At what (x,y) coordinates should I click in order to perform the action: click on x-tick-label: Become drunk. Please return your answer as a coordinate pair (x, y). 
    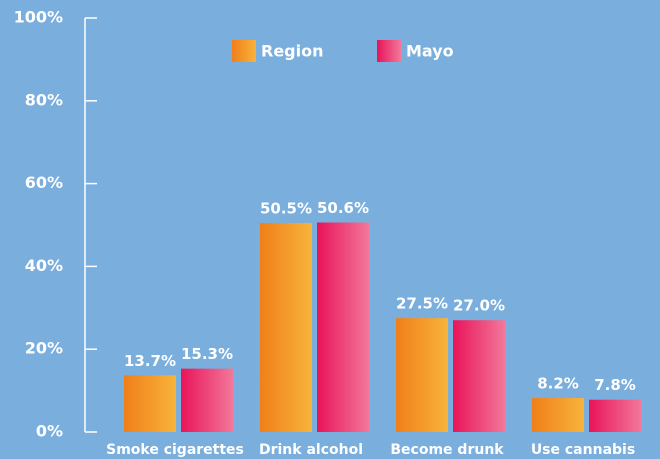
    Looking at the image, I should click on (447, 450).